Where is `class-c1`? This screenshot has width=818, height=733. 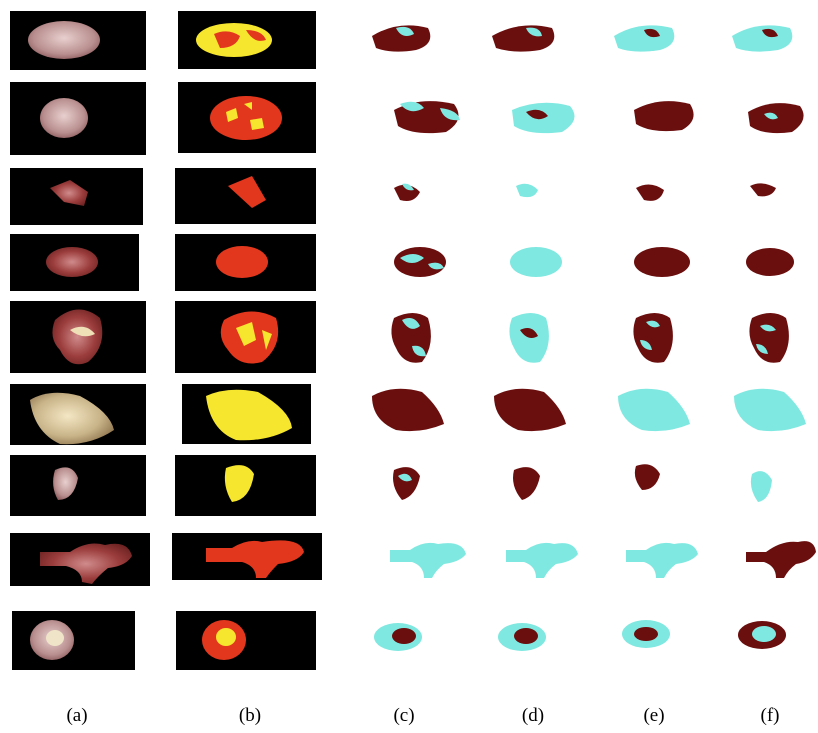
class-c1 is located at coordinates (401, 38).